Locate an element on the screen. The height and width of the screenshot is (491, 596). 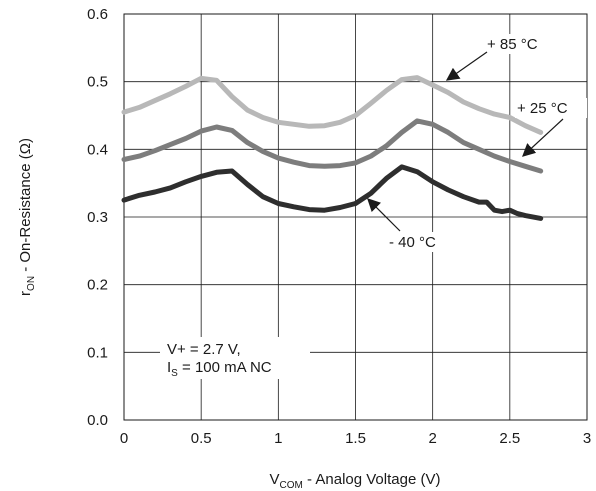
x-tick-label-1: 0.5 is located at coordinates (201, 438).